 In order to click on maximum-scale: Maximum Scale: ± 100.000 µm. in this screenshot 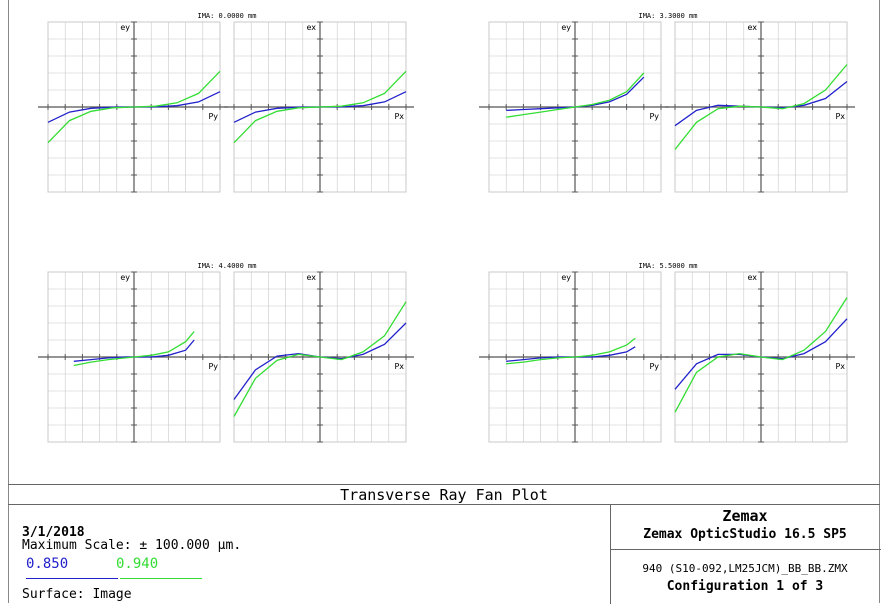, I will do `click(132, 545)`.